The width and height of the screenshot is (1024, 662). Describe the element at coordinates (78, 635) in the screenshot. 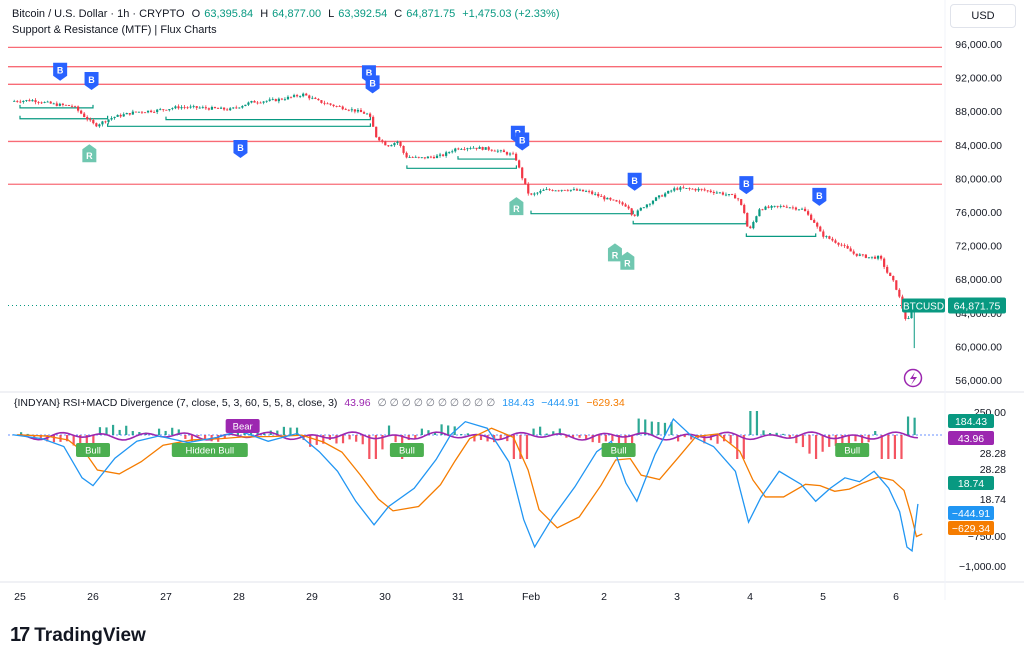

I see `tradingview-logo: 17 TradingView` at that location.